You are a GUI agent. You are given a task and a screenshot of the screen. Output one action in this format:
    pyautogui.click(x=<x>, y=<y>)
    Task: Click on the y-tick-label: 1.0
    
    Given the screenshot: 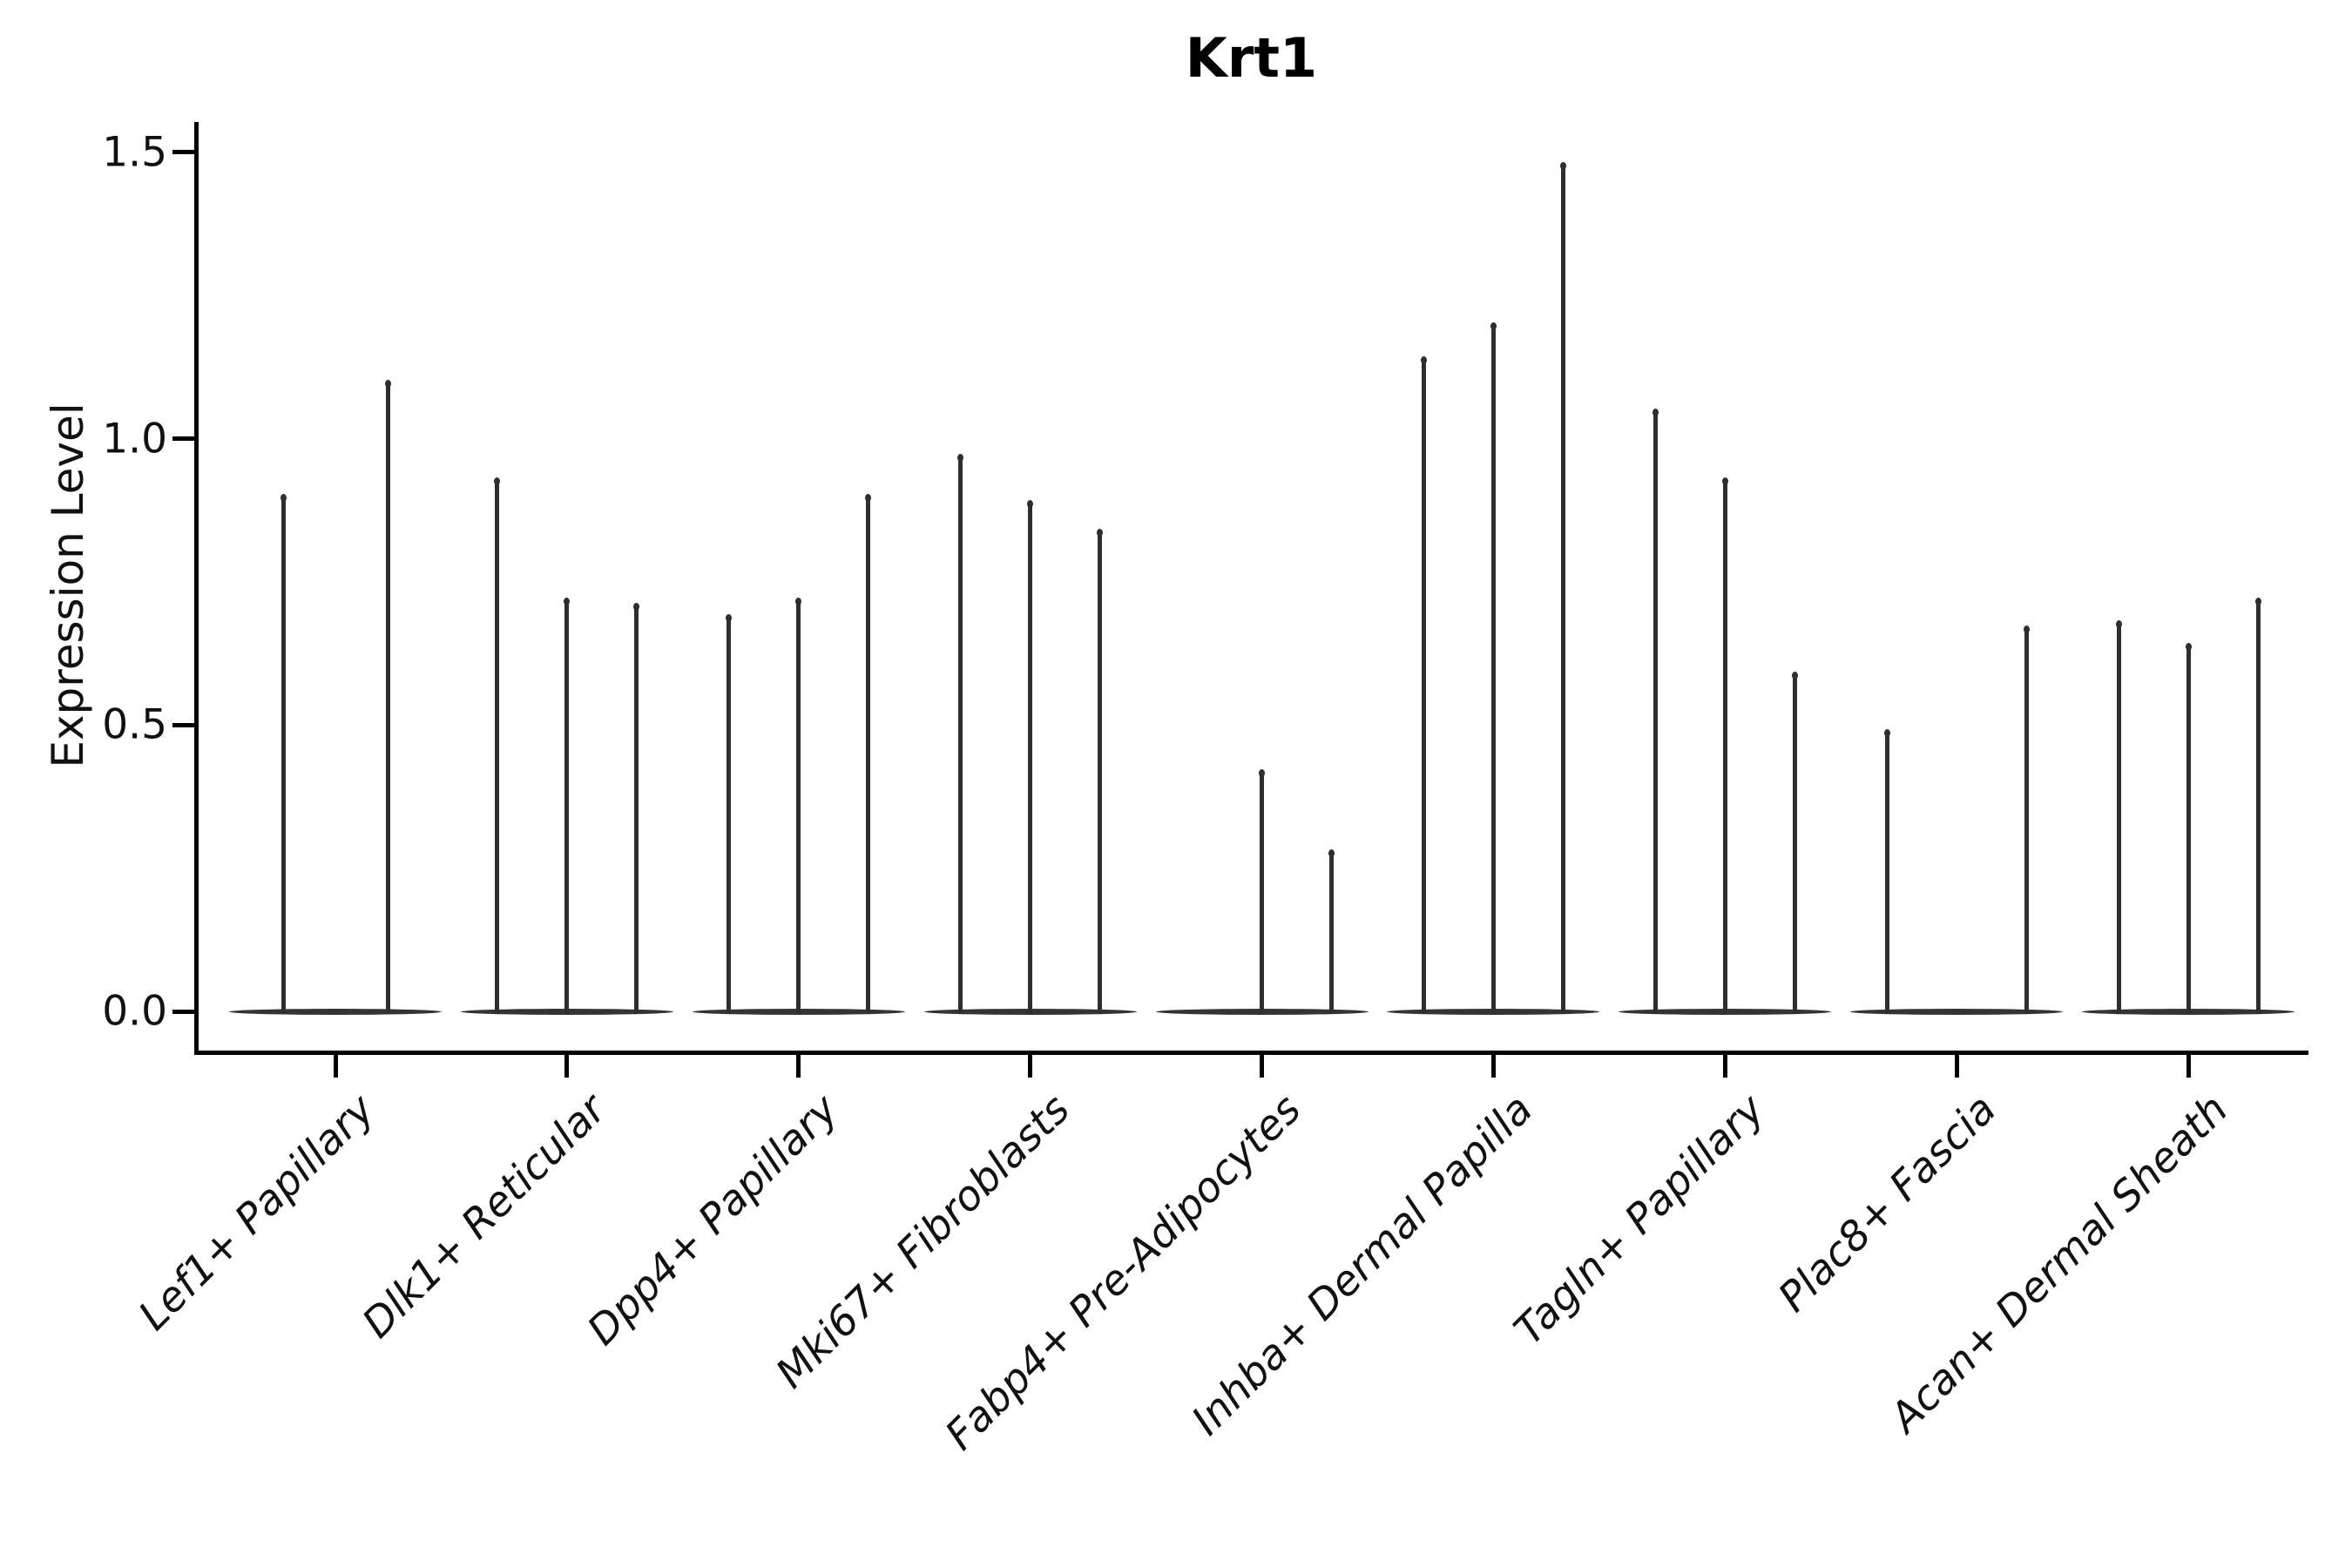 What is the action you would take?
    pyautogui.click(x=134, y=439)
    